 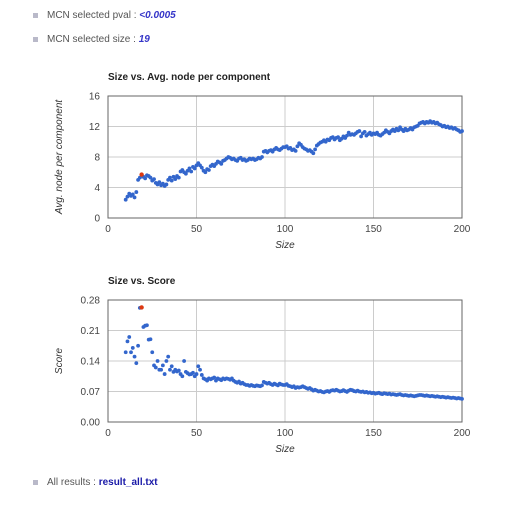 What do you see at coordinates (142, 281) in the screenshot?
I see `chart-title: Size vs. Score` at bounding box center [142, 281].